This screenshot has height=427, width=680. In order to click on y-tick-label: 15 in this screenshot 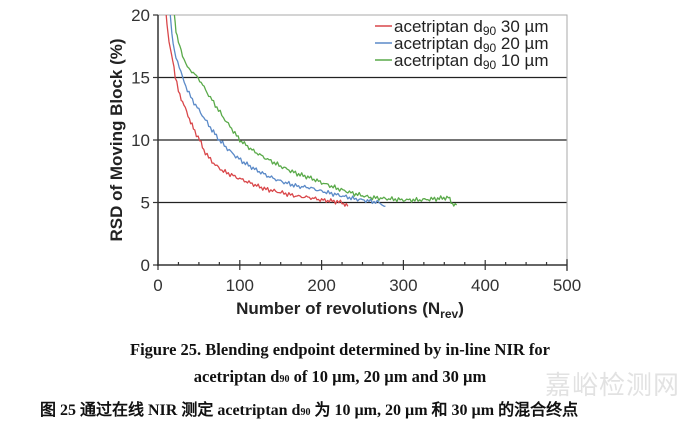, I will do `click(140, 78)`.